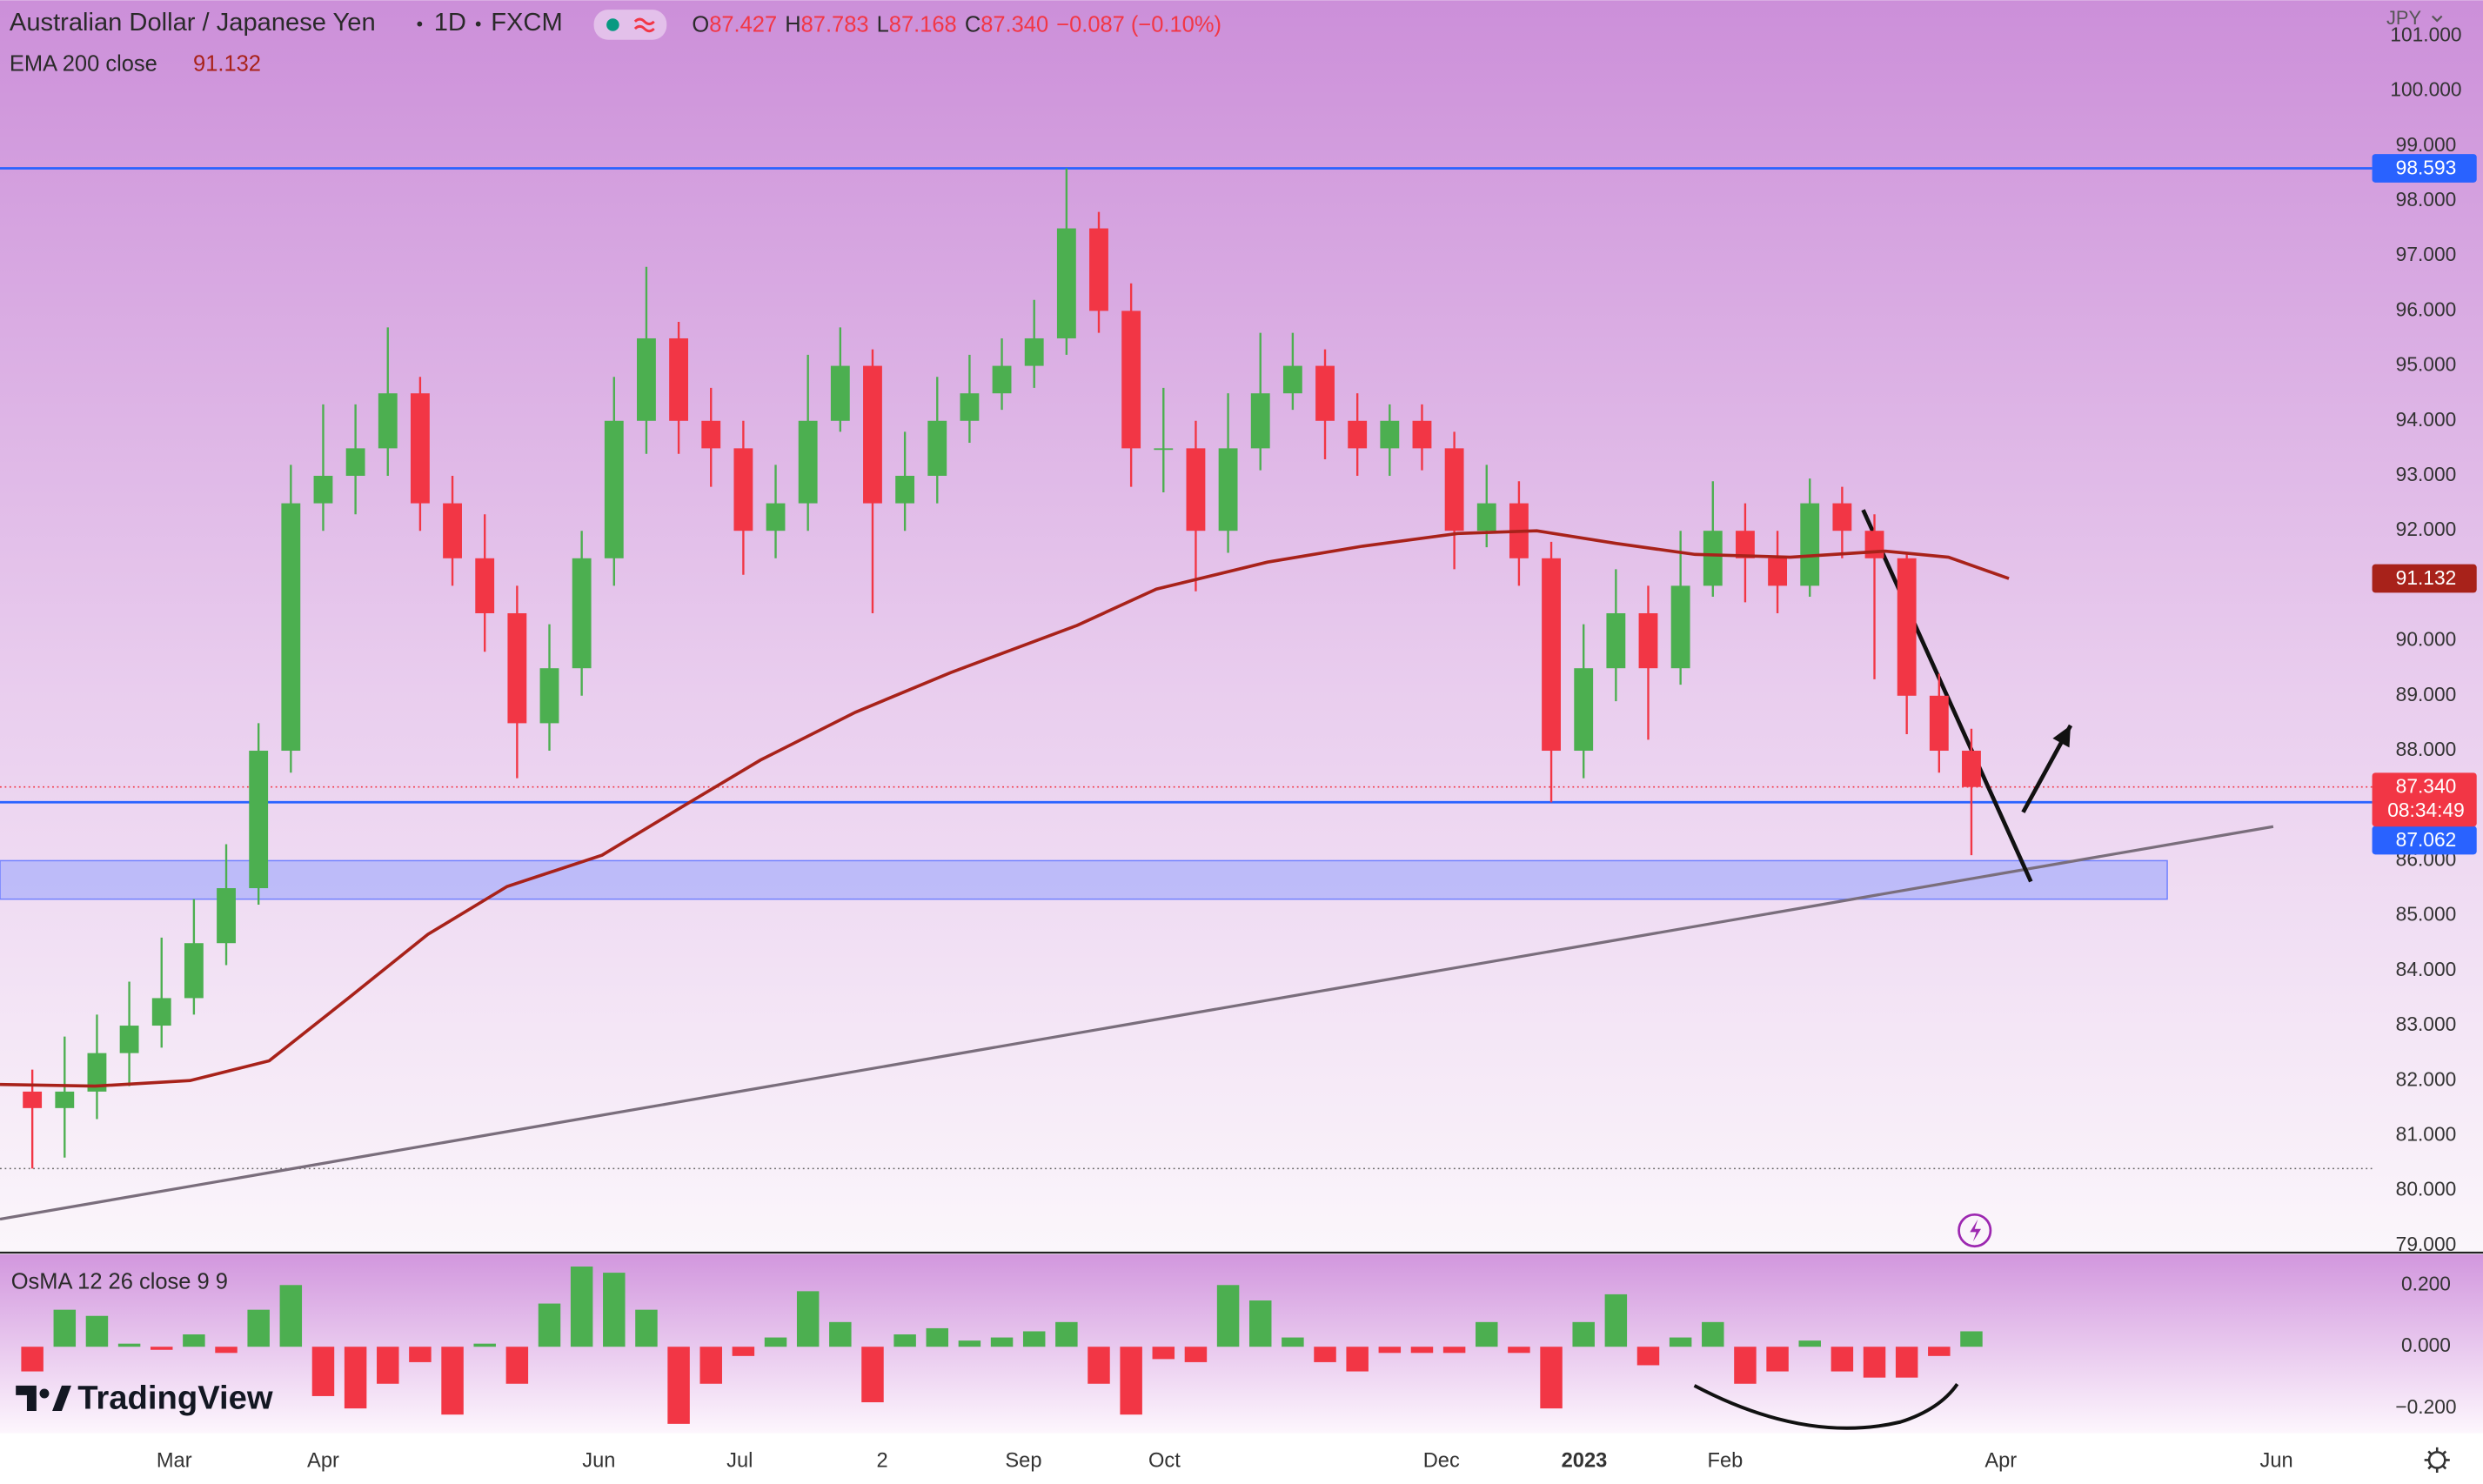  What do you see at coordinates (835, 24) in the screenshot?
I see `ohlc-value: 87.783` at bounding box center [835, 24].